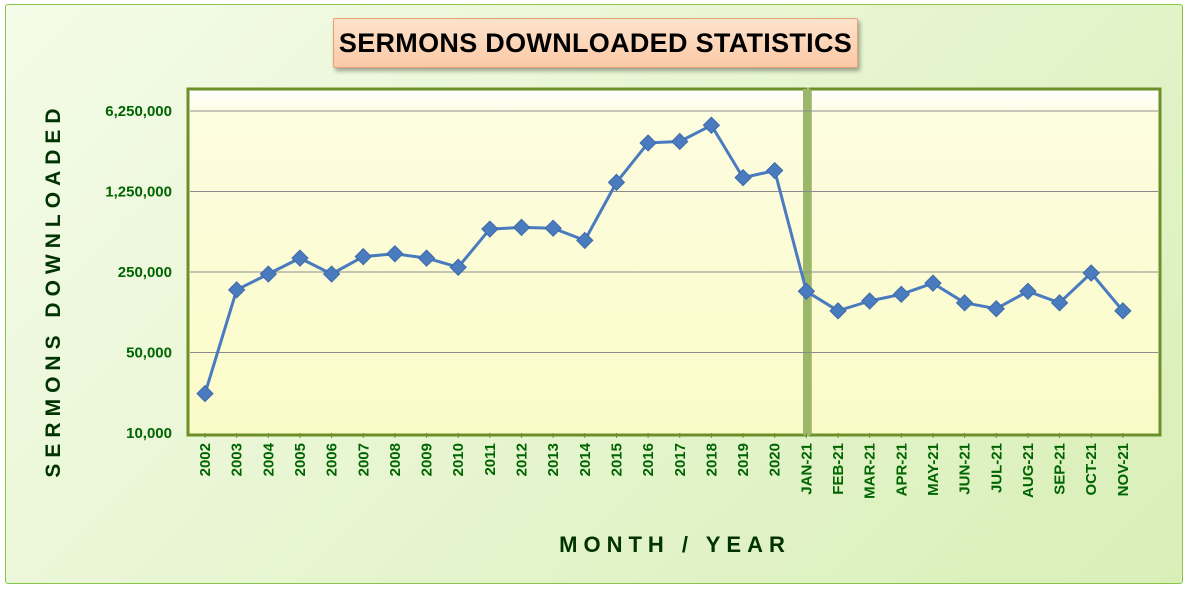  What do you see at coordinates (522, 459) in the screenshot?
I see `x-tick-label: 2012` at bounding box center [522, 459].